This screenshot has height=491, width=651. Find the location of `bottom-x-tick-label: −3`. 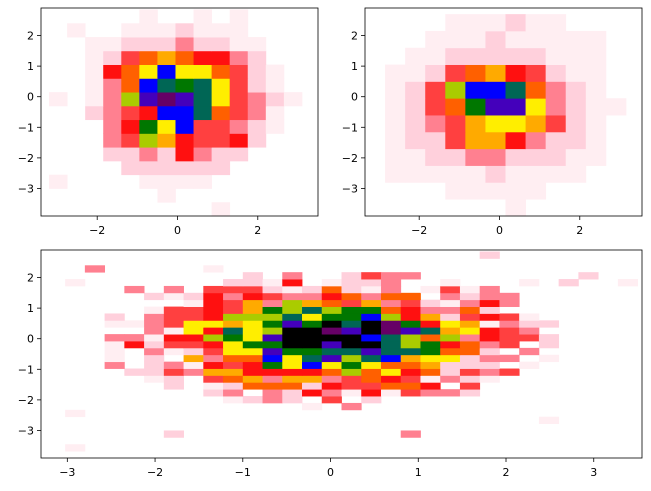

bottom-x-tick-label: −3 is located at coordinates (67, 472).